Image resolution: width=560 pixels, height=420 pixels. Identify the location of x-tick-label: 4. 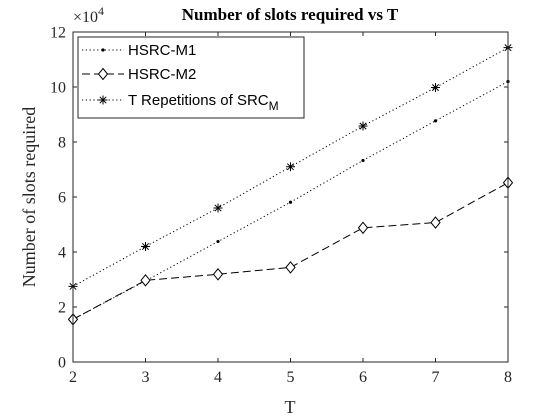
(218, 377).